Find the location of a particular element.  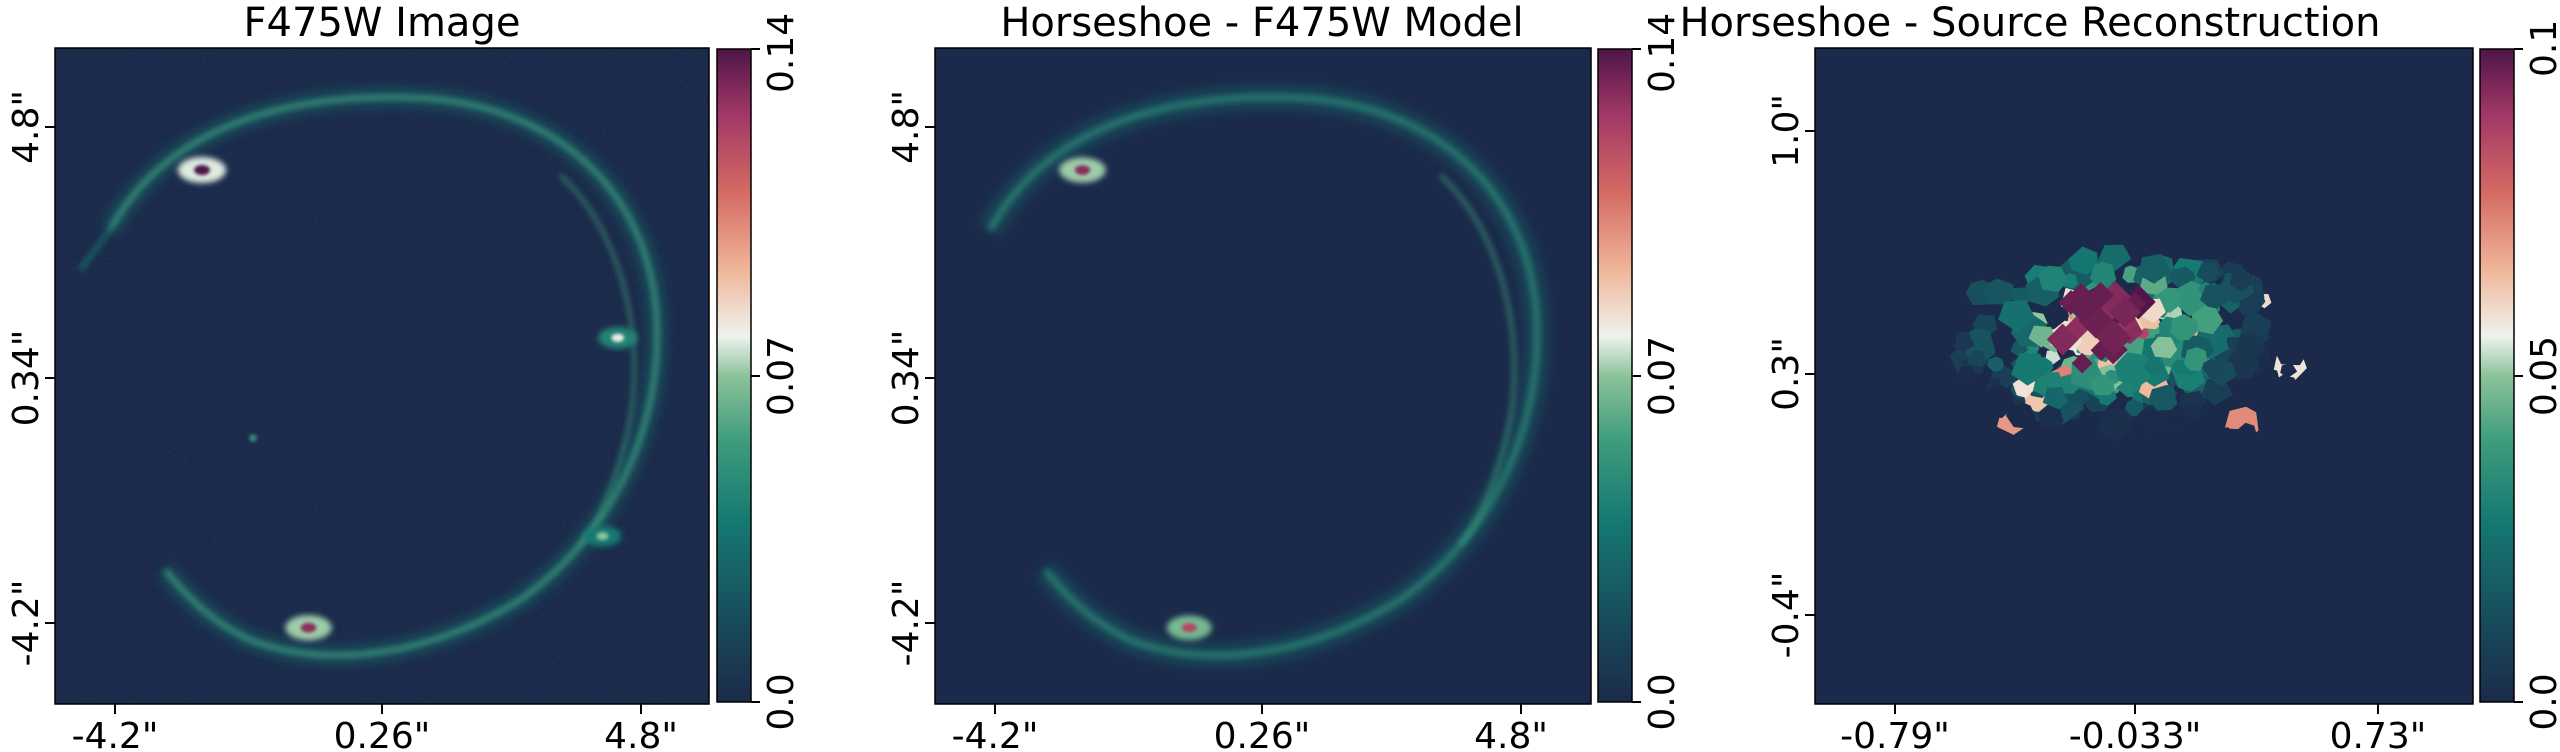

y-tick-label: 1.0" is located at coordinates (1786, 131).